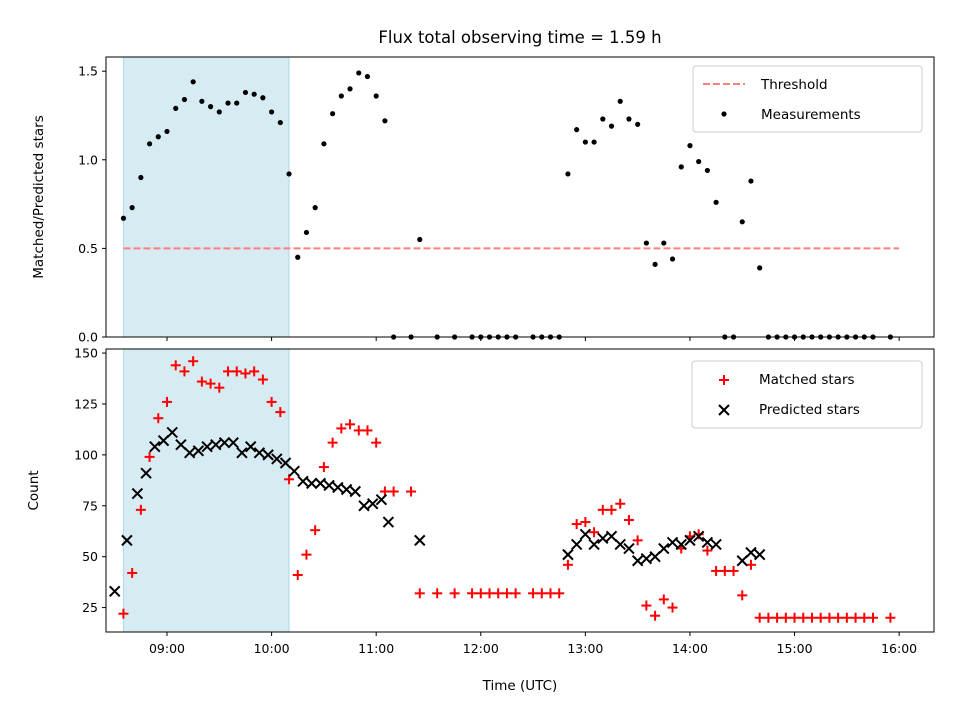 This screenshot has width=960, height=720. What do you see at coordinates (811, 115) in the screenshot?
I see `legend-measurements-label: Measurements` at bounding box center [811, 115].